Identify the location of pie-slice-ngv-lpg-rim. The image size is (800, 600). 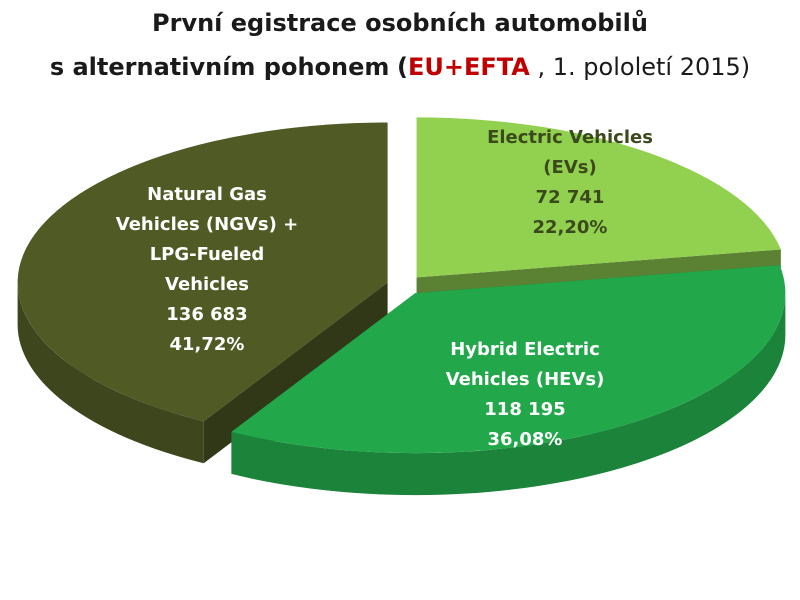
(110, 373).